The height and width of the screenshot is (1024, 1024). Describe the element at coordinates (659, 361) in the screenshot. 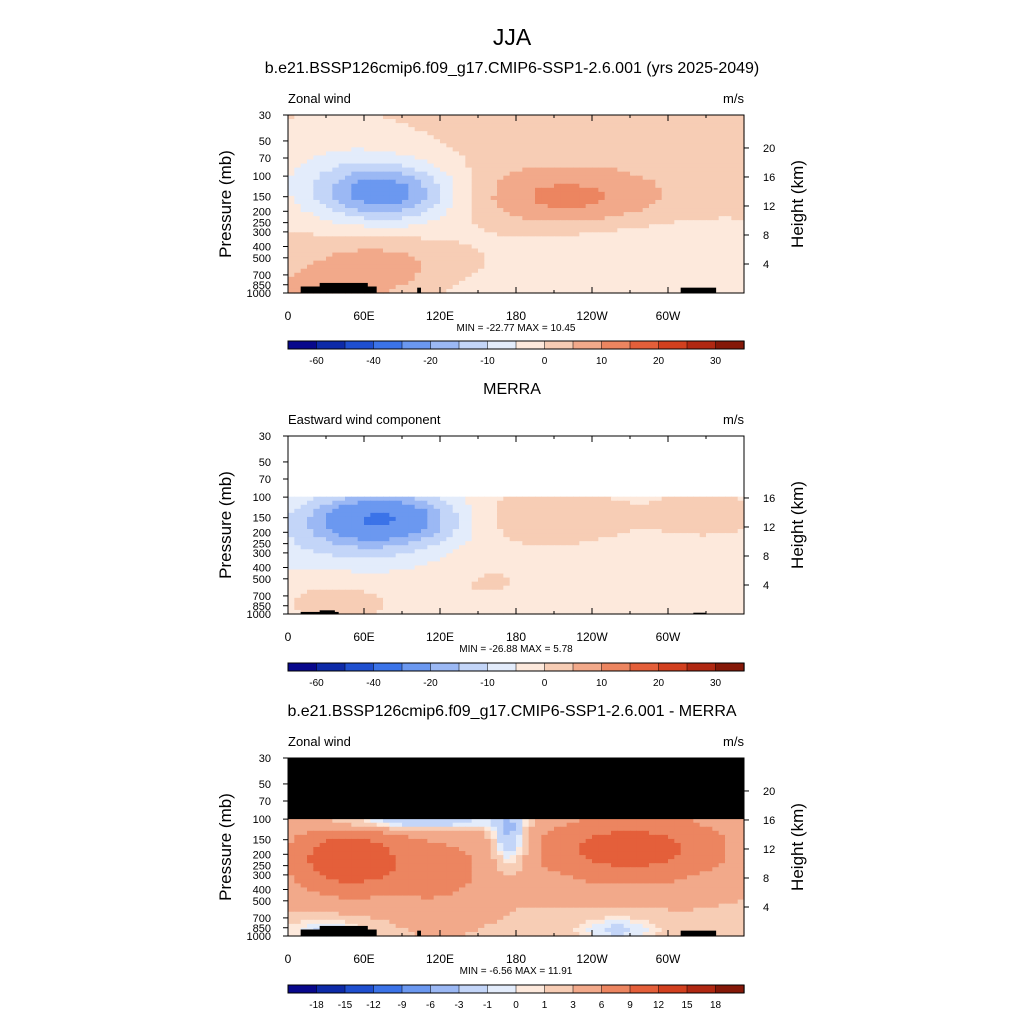

I see `colorbar-label: 20` at that location.